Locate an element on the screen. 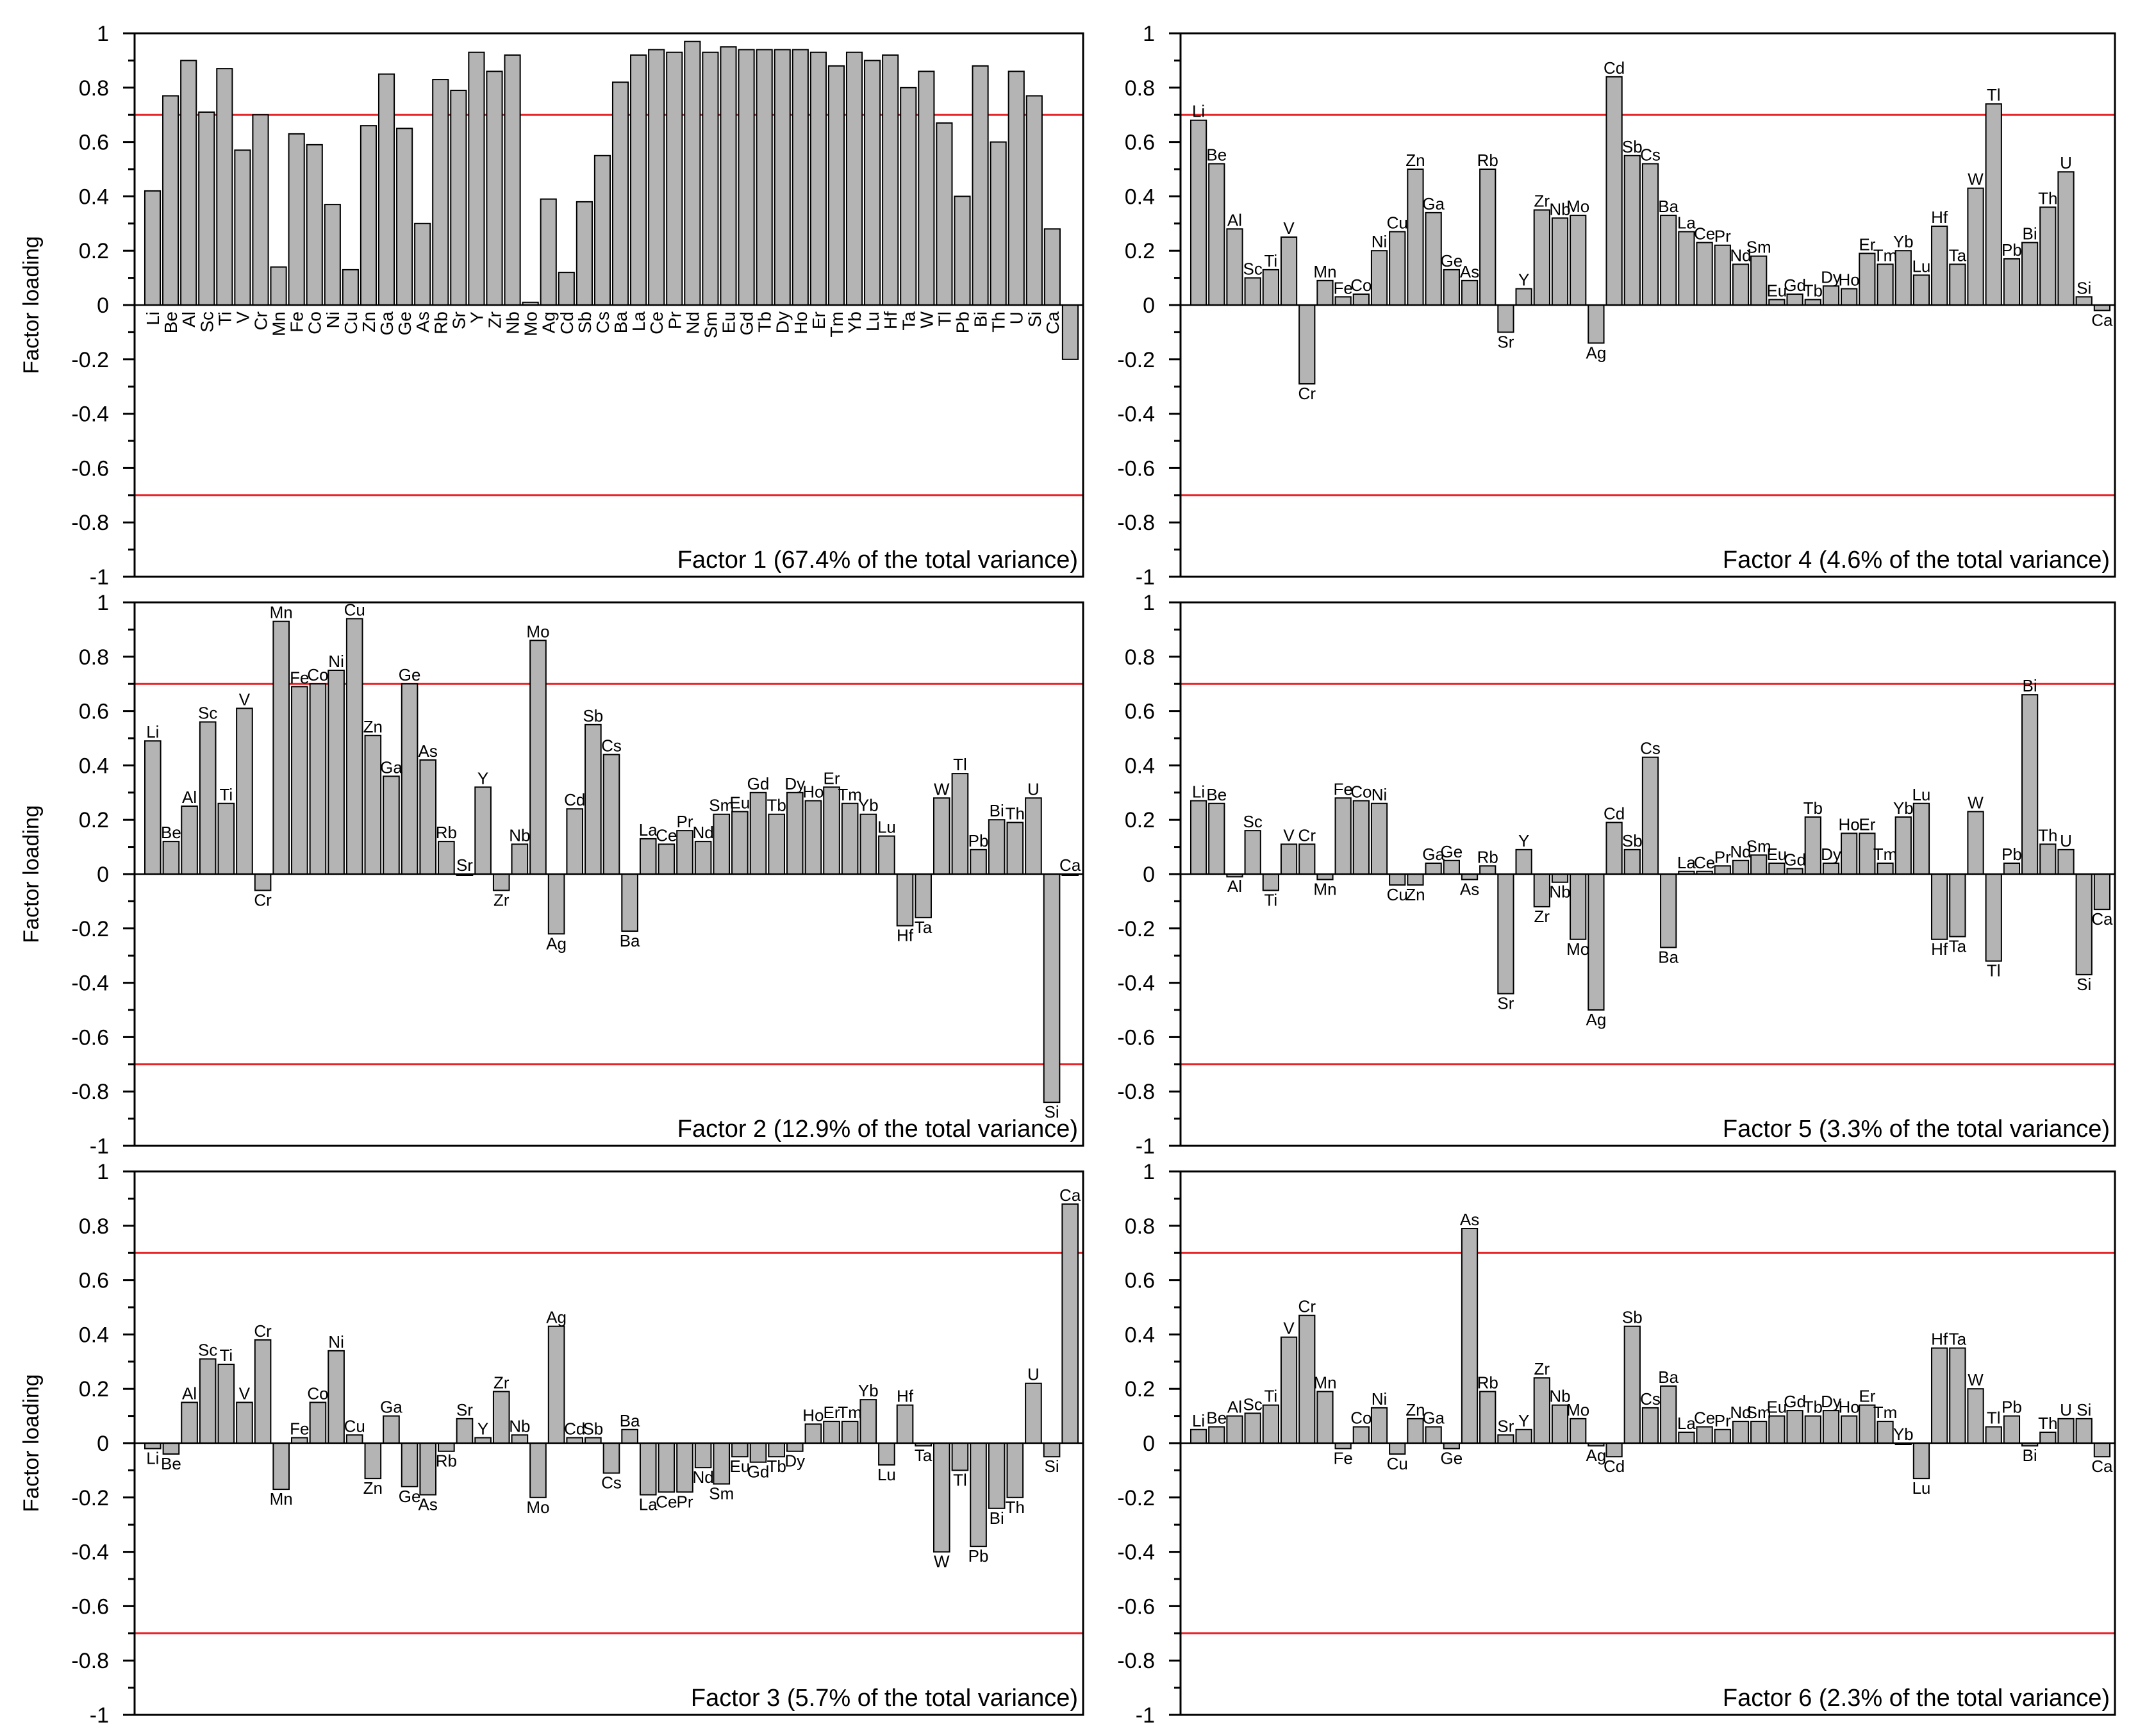 Image resolution: width=2147 pixels, height=1736 pixels. bar-Th is located at coordinates (998, 223).